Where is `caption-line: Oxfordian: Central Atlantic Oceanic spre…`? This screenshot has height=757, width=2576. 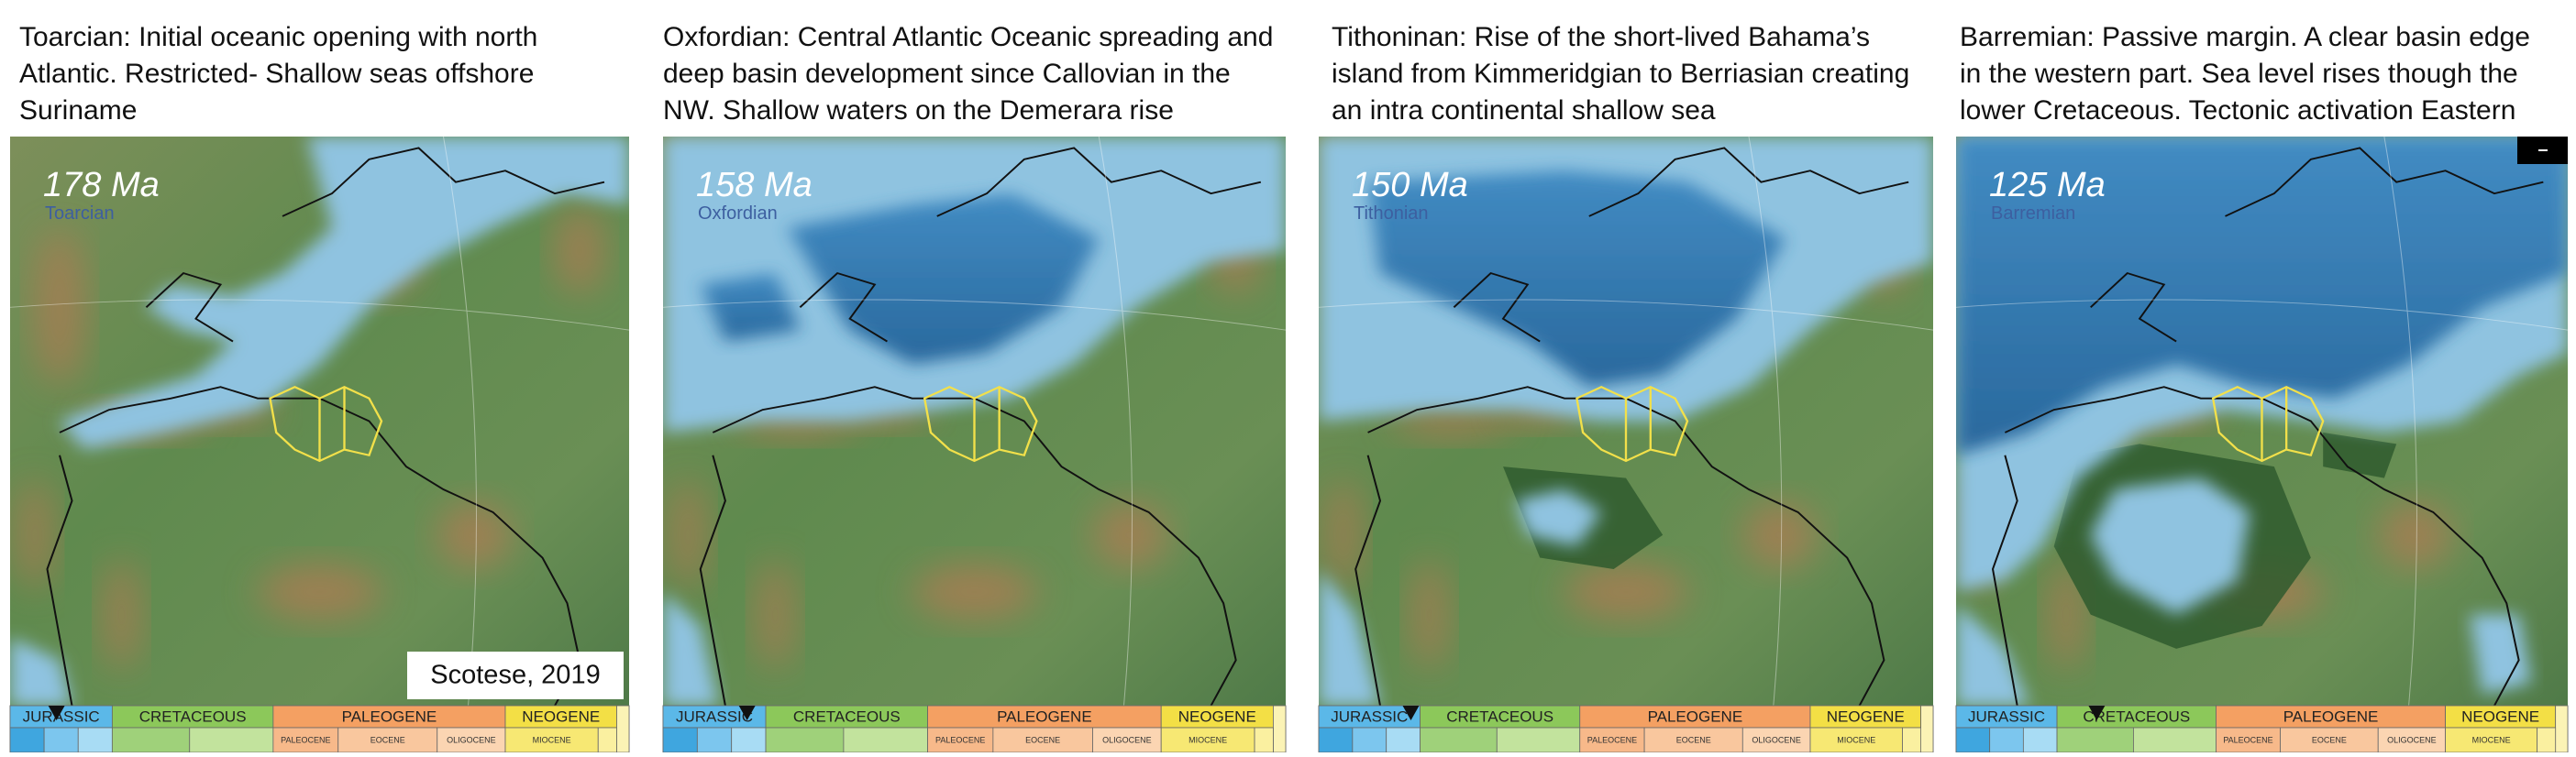
caption-line: Oxfordian: Central Atlantic Oceanic spre… is located at coordinates (968, 37).